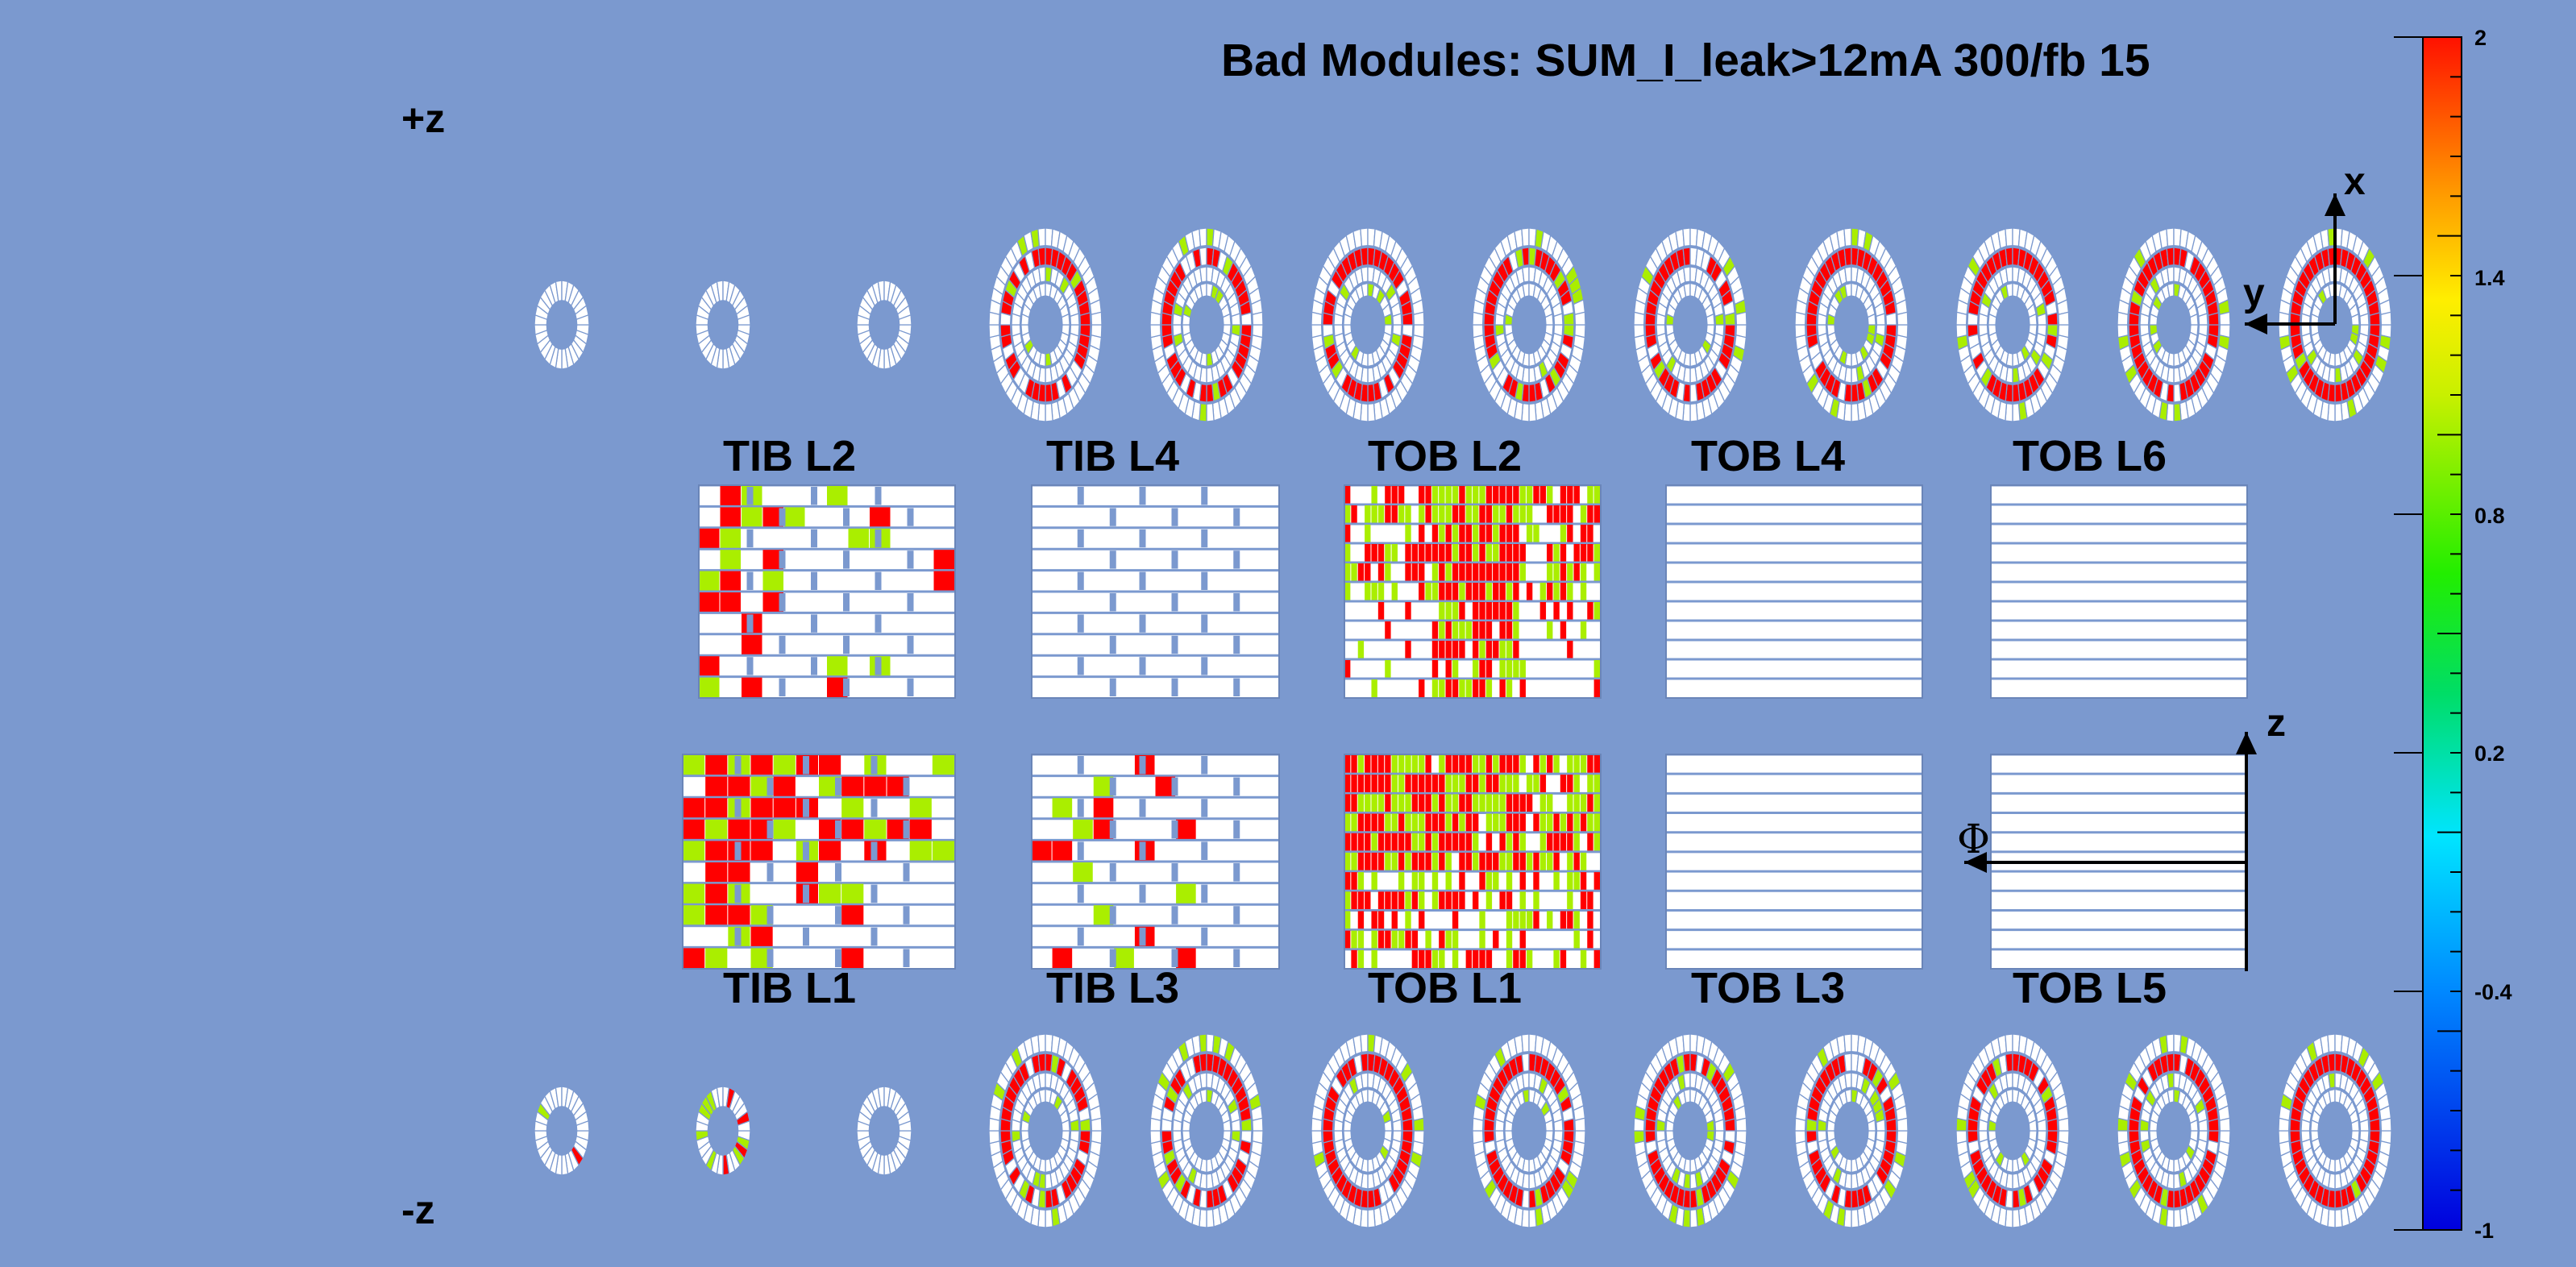 The height and width of the screenshot is (1267, 2576). What do you see at coordinates (1155, 591) in the screenshot?
I see `top-panel-1-frame` at bounding box center [1155, 591].